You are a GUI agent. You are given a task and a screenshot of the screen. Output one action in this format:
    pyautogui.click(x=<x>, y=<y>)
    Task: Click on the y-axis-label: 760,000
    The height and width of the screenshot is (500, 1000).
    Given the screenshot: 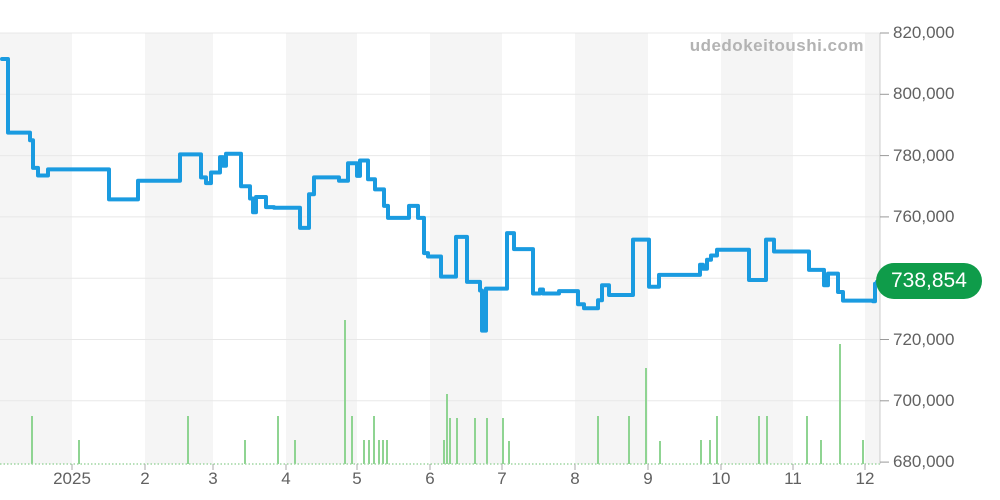 What is the action you would take?
    pyautogui.click(x=924, y=216)
    